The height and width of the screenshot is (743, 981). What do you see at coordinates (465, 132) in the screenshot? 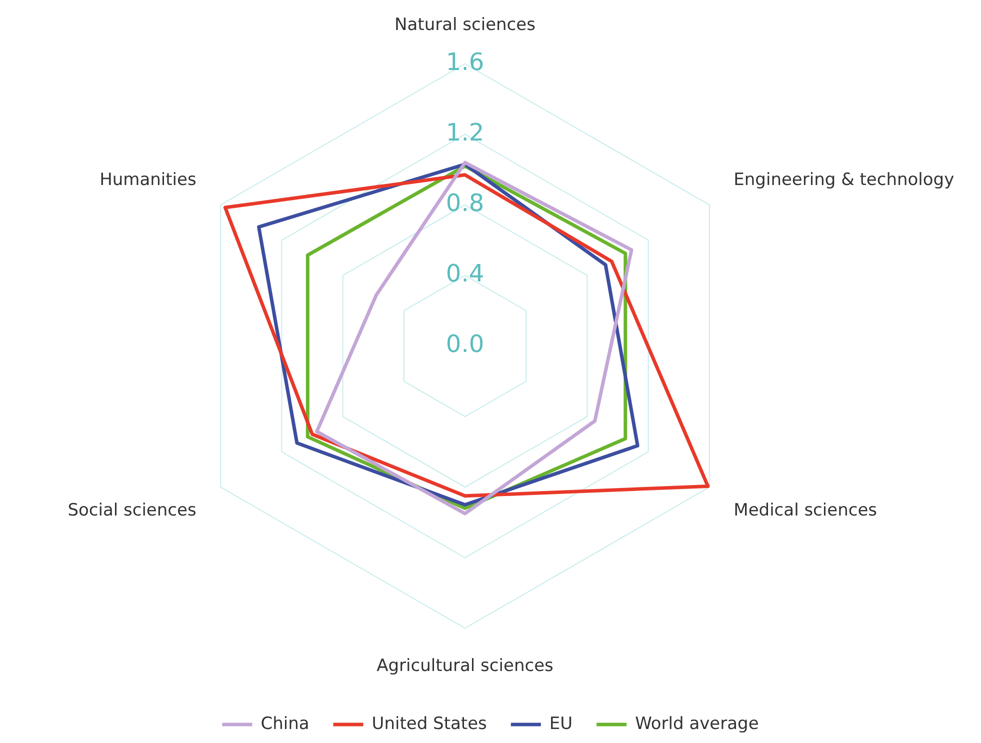
I see `y-tick-label: 1.2` at bounding box center [465, 132].